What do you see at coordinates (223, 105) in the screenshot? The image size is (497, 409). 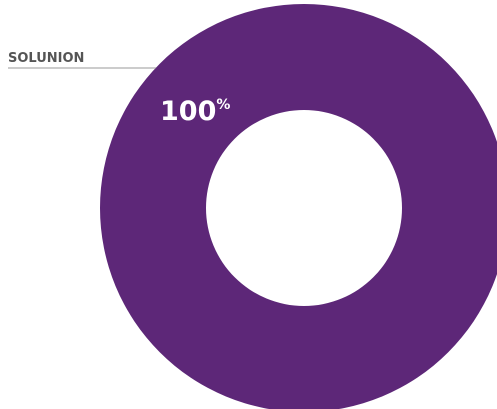 I see `value-label-part: %` at bounding box center [223, 105].